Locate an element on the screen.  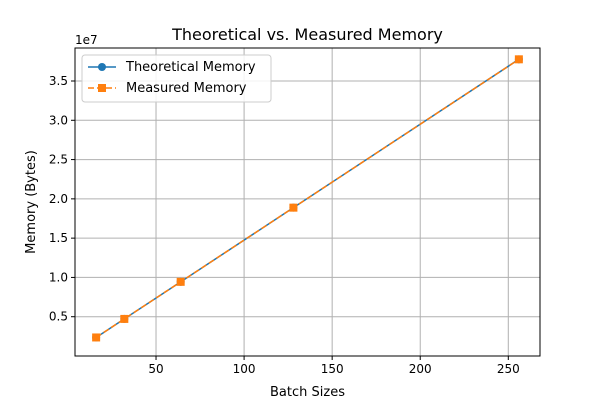
y-tick-label: 1.5 is located at coordinates (58, 238).